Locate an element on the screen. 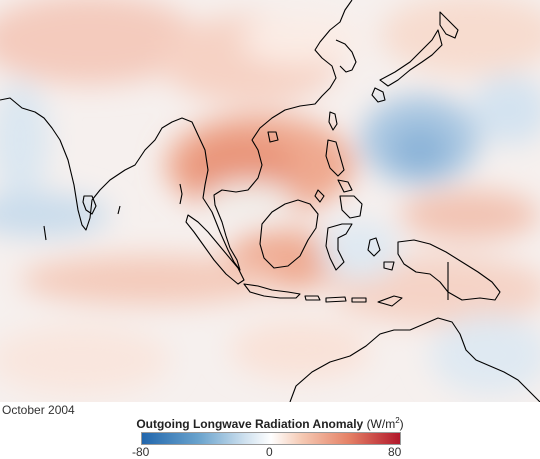  japan-south-coast is located at coordinates (378, 95).